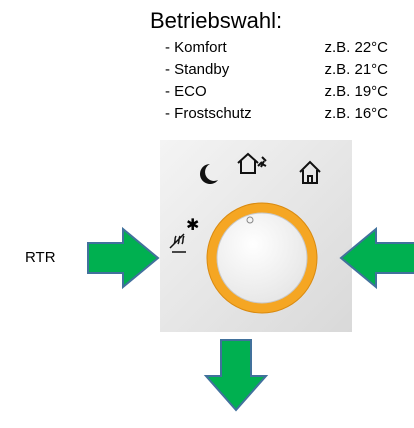 The height and width of the screenshot is (428, 414). What do you see at coordinates (356, 69) in the screenshot?
I see `mode-example: z.B. 21°C` at bounding box center [356, 69].